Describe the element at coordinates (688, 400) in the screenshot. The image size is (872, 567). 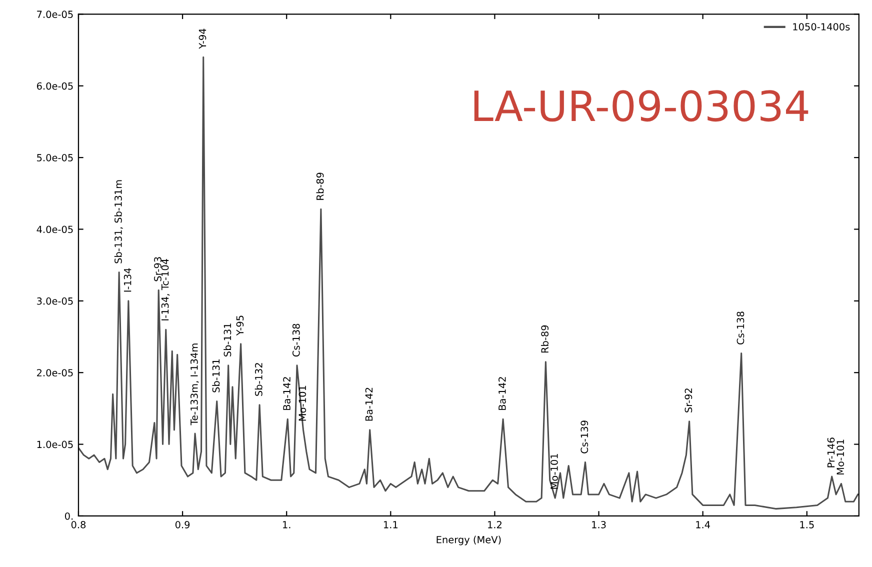
I see `annotation: Sr-92` at that location.